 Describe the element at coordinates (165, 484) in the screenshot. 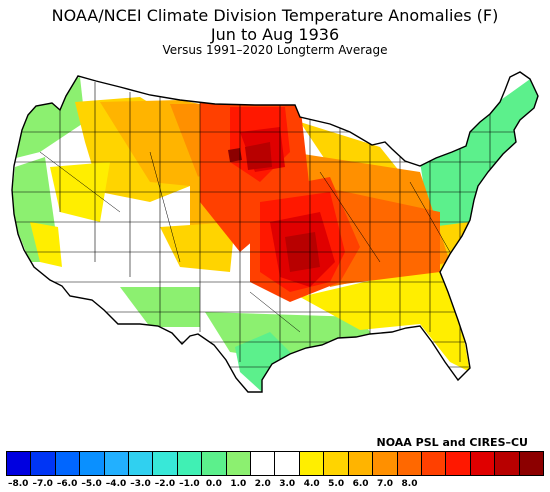

I see `colorbar-tick-label: –2.0` at that location.